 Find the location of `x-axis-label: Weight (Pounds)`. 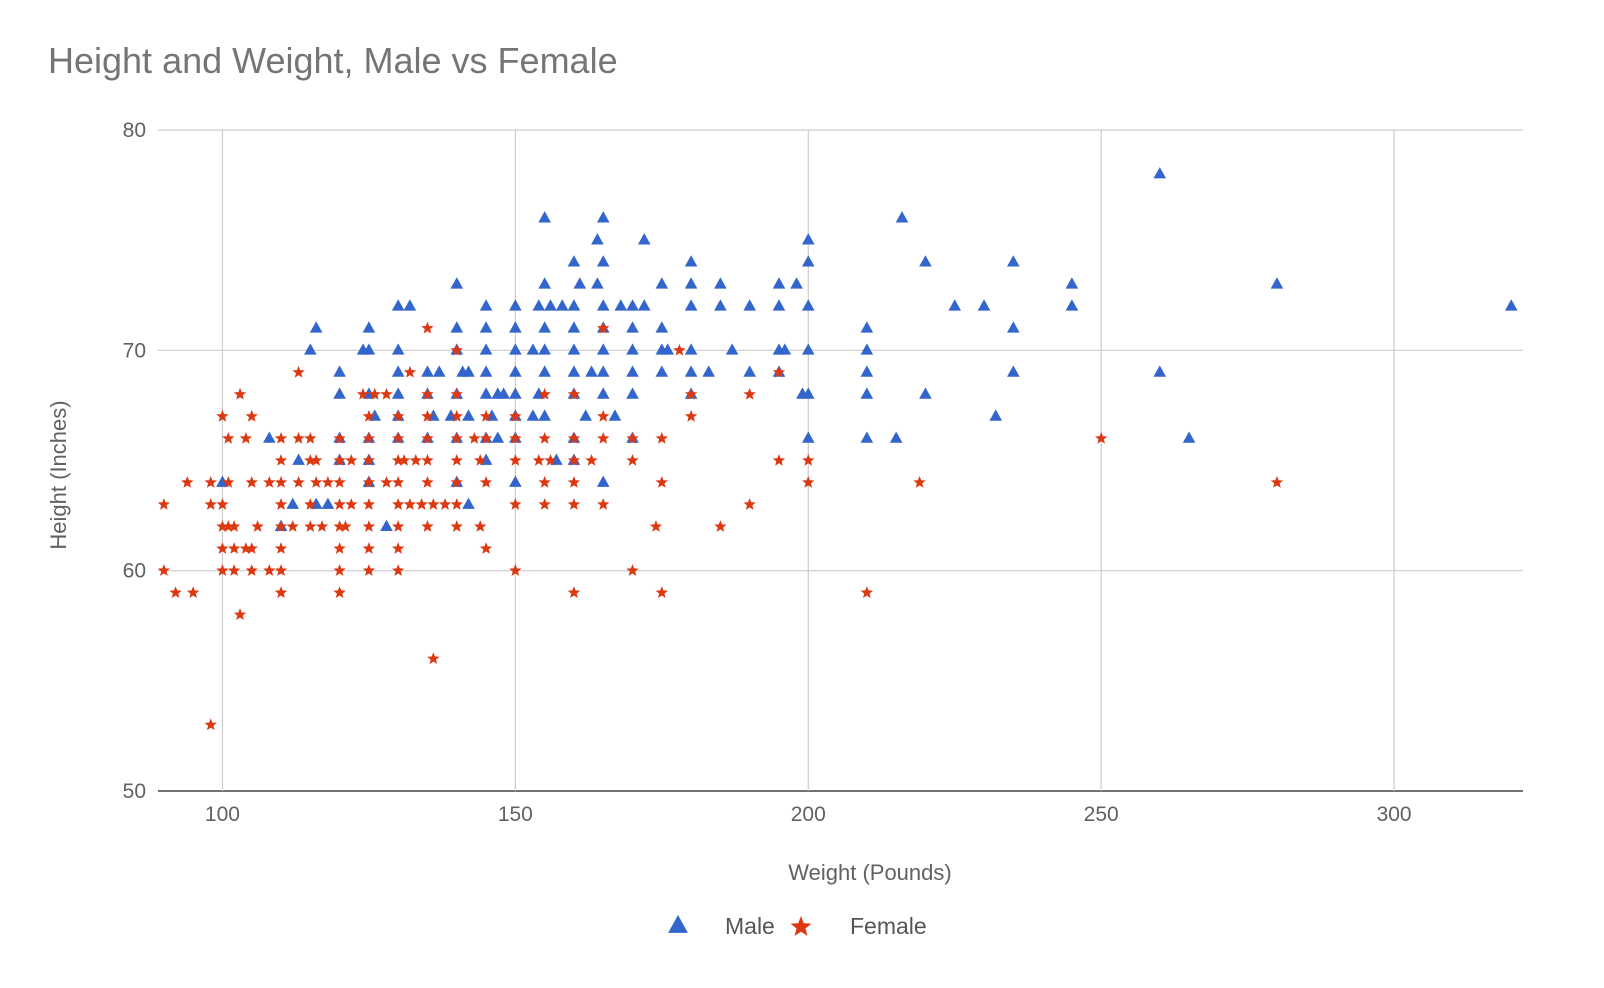

x-axis-label: Weight (Pounds) is located at coordinates (869, 872).